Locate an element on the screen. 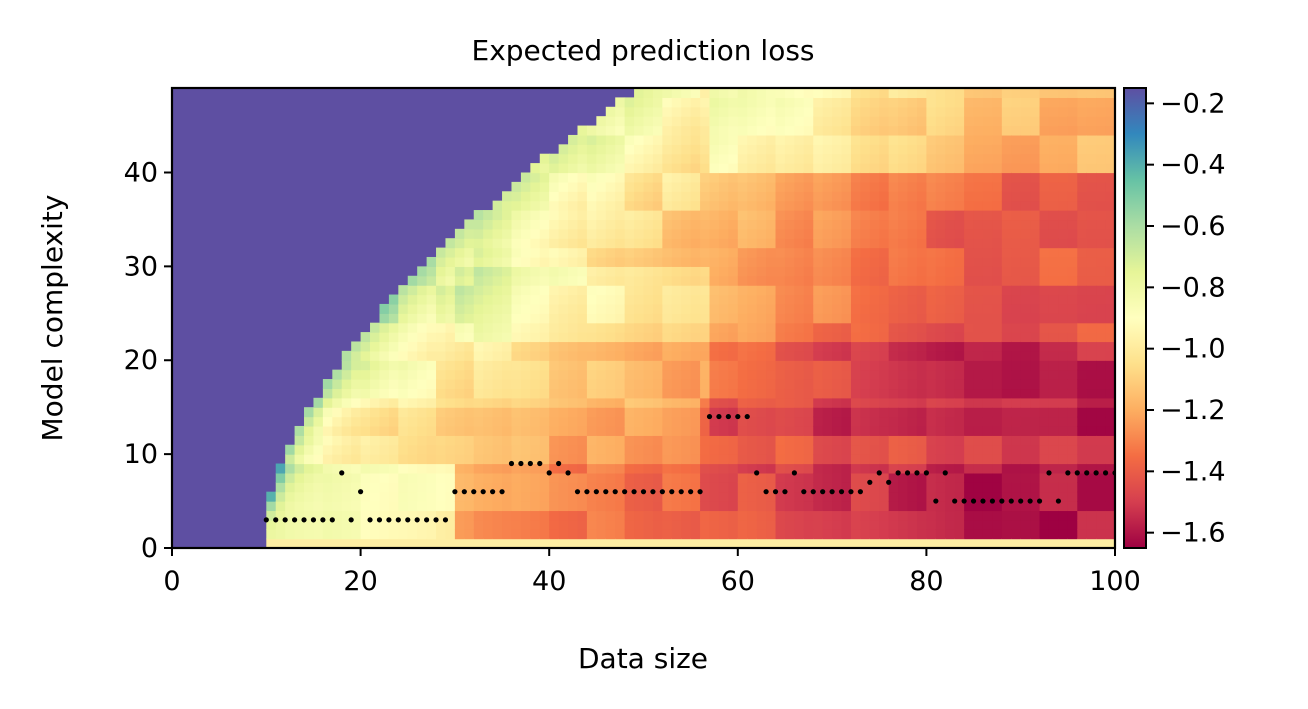 Image resolution: width=1308 pixels, height=709 pixels. y-axis-title: Model complexity is located at coordinates (52, 318).